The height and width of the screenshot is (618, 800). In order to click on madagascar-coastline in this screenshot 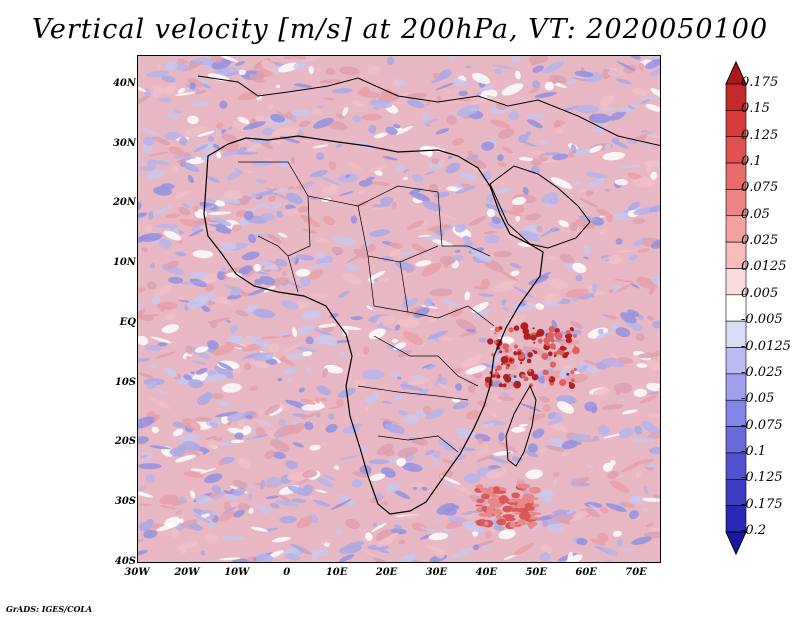, I will do `click(521, 425)`.